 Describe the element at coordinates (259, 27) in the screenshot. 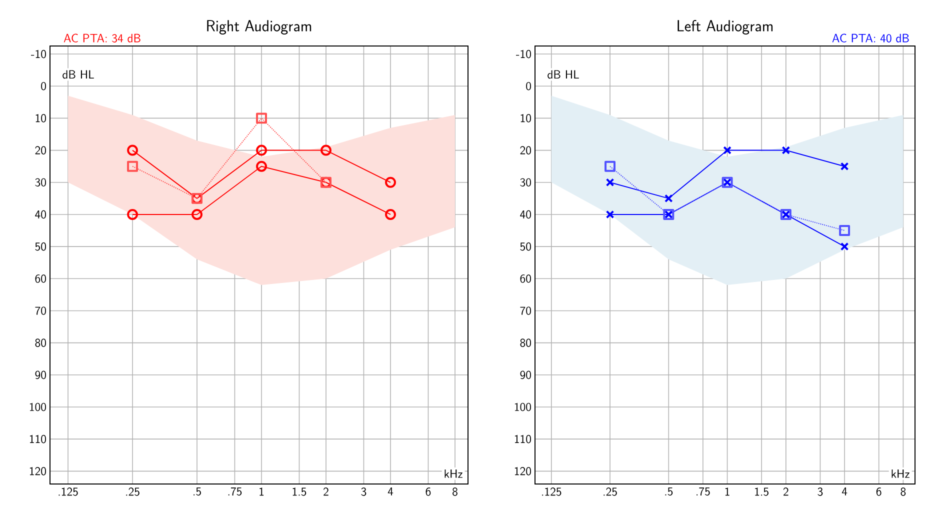

I see `chart-title: Right Audiogram` at that location.